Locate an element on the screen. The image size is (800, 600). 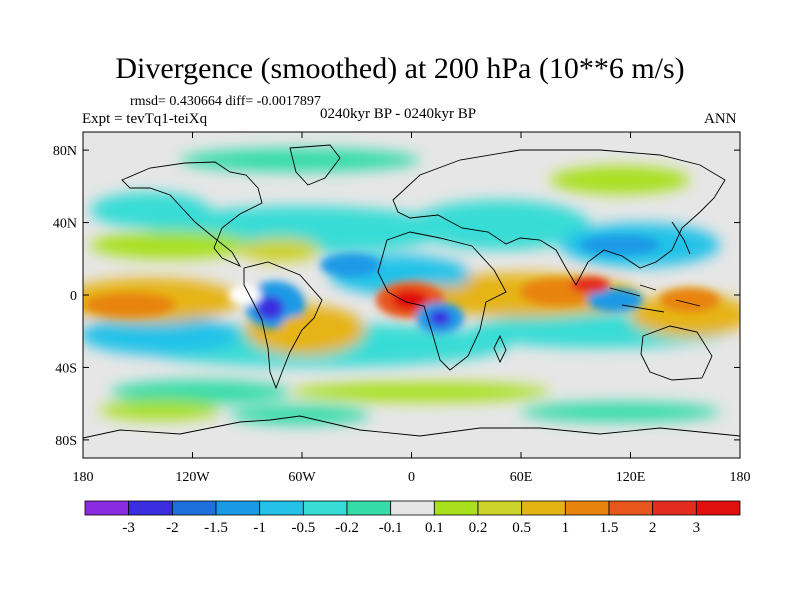
coastline-antarctica is located at coordinates (411, 427).